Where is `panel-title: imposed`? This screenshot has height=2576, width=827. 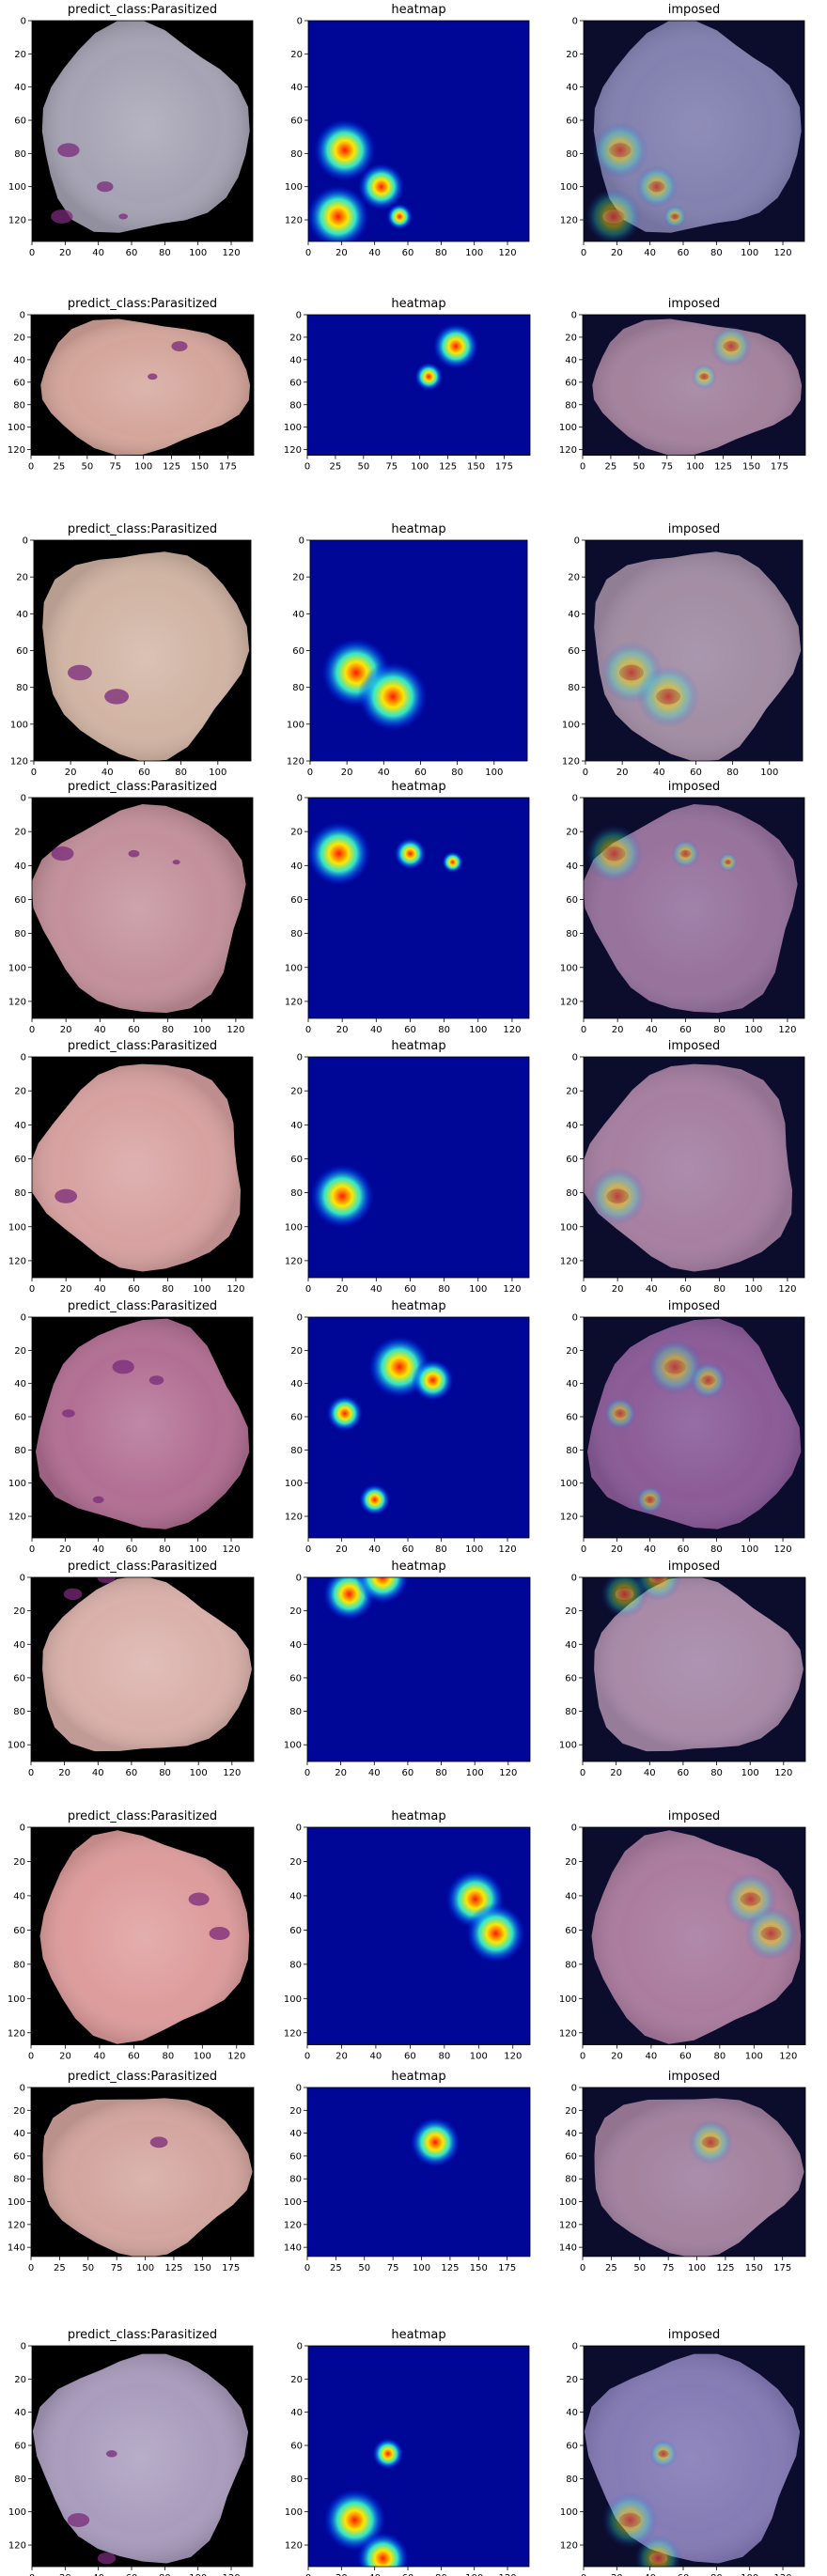 panel-title: imposed is located at coordinates (694, 1046).